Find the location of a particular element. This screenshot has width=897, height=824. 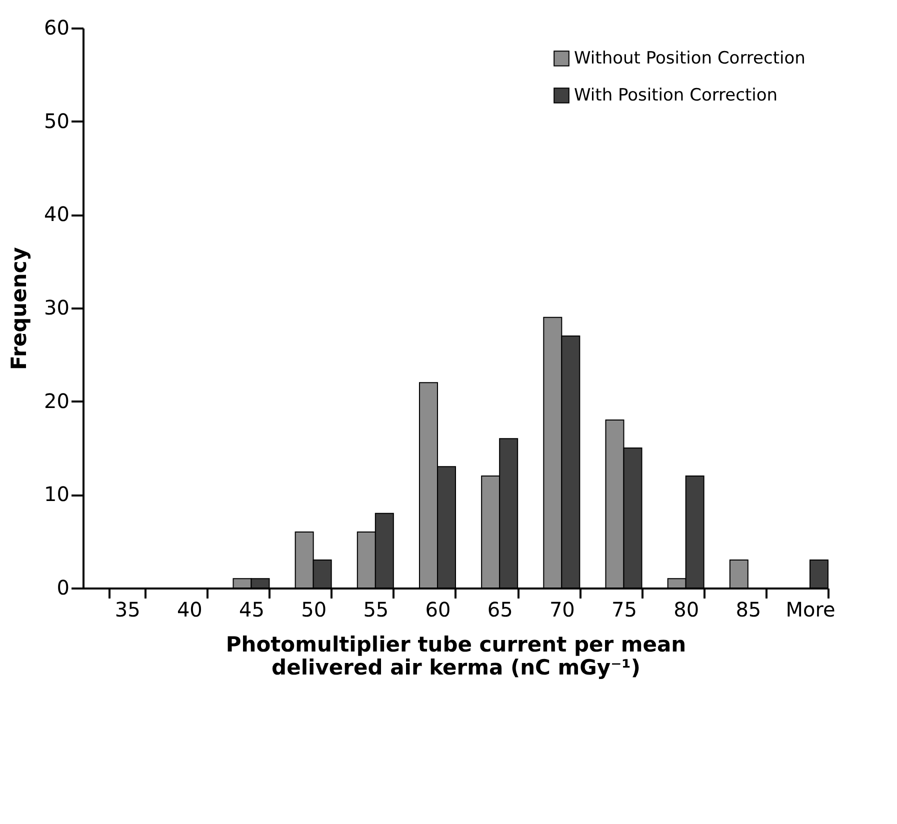

x-tick-label: 55 is located at coordinates (376, 610).